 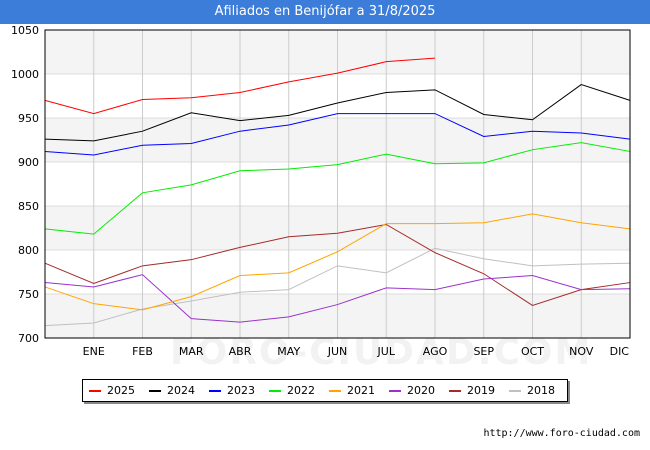 What do you see at coordinates (325, 390) in the screenshot?
I see `legend: 2025 2024 2023 2022 2021 2020 2019 2018` at bounding box center [325, 390].